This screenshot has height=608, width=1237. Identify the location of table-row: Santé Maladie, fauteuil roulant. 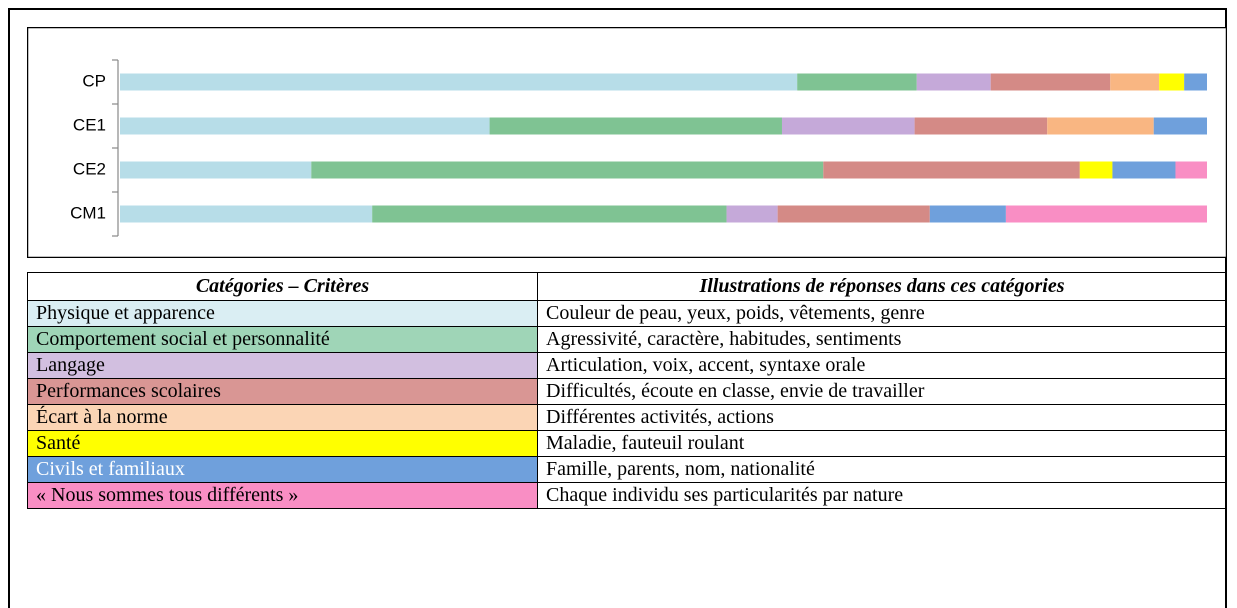
(627, 443).